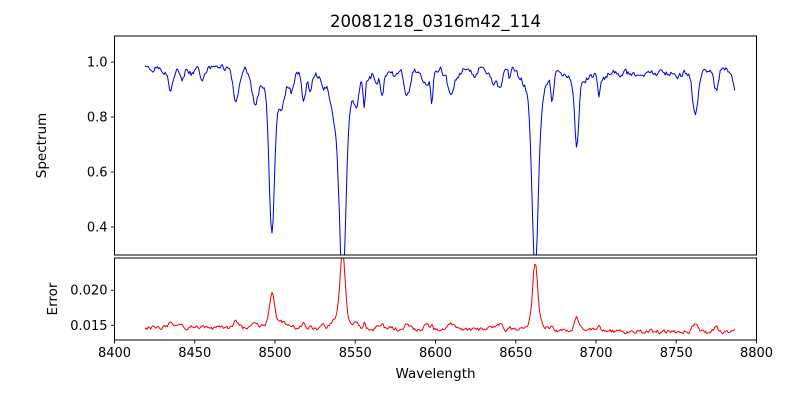 The height and width of the screenshot is (404, 800). I want to click on x-tick-label: 8650, so click(515, 353).